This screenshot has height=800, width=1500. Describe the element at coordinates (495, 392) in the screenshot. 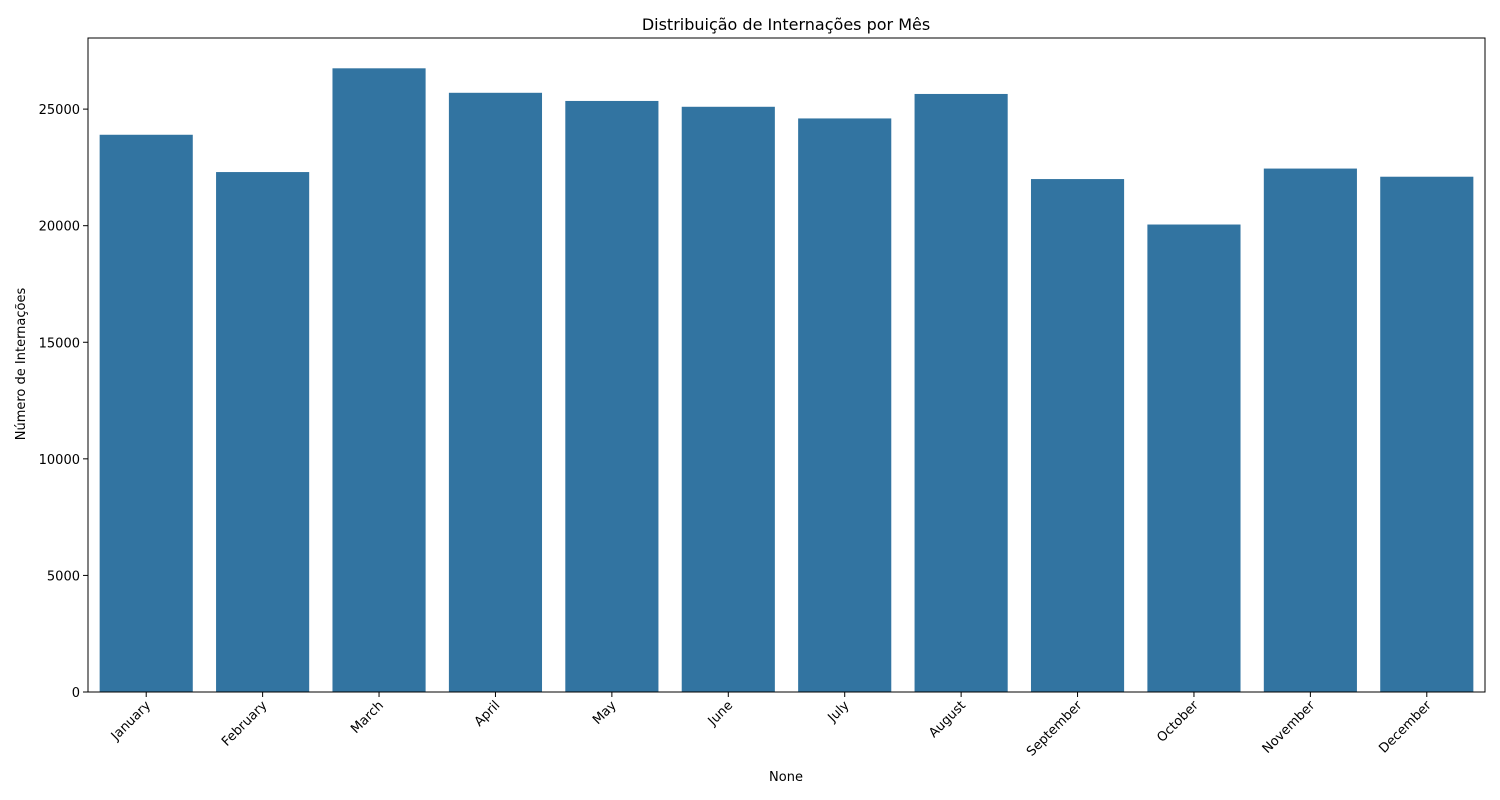

I see `bar-april` at that location.